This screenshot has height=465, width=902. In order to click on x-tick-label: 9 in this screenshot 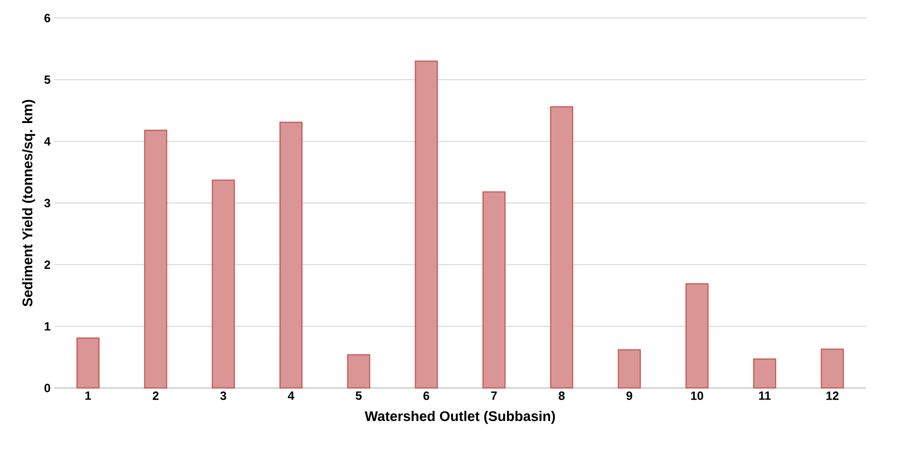, I will do `click(629, 396)`.